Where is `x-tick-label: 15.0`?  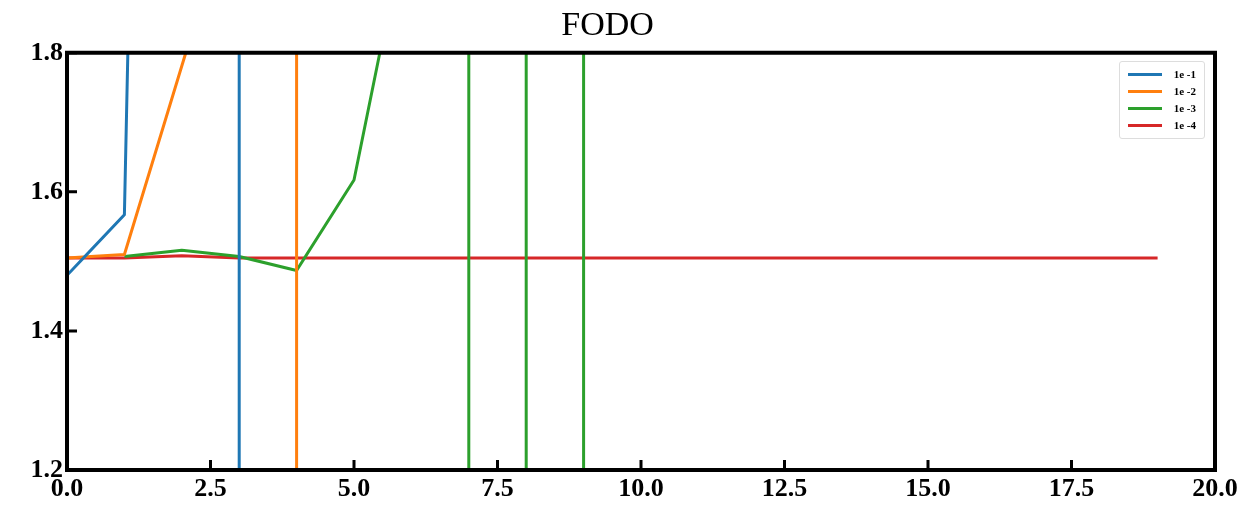 x-tick-label: 15.0 is located at coordinates (928, 488).